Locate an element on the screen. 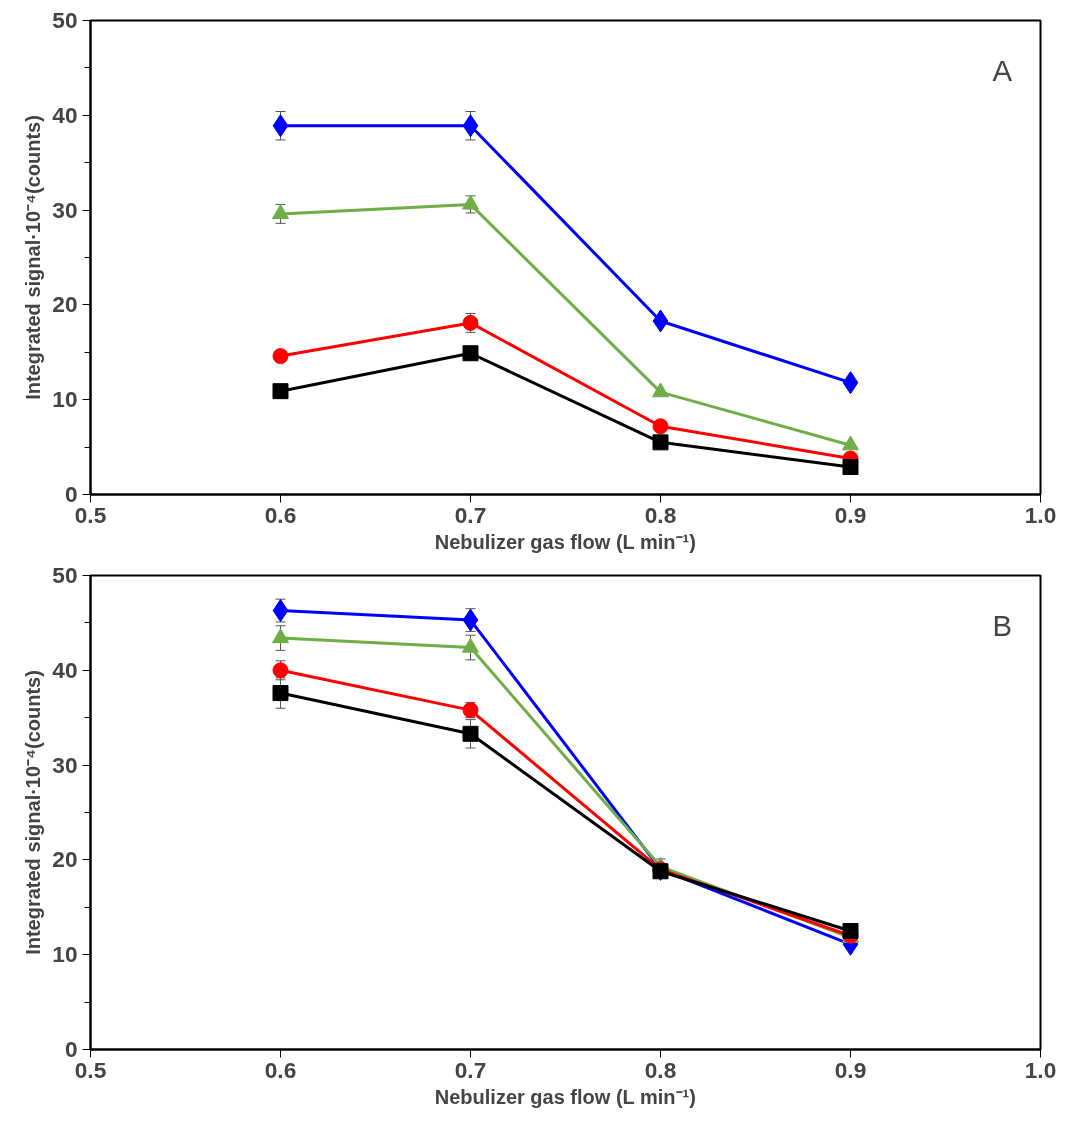 This screenshot has width=1086, height=1126. annotation: B is located at coordinates (1002, 625).